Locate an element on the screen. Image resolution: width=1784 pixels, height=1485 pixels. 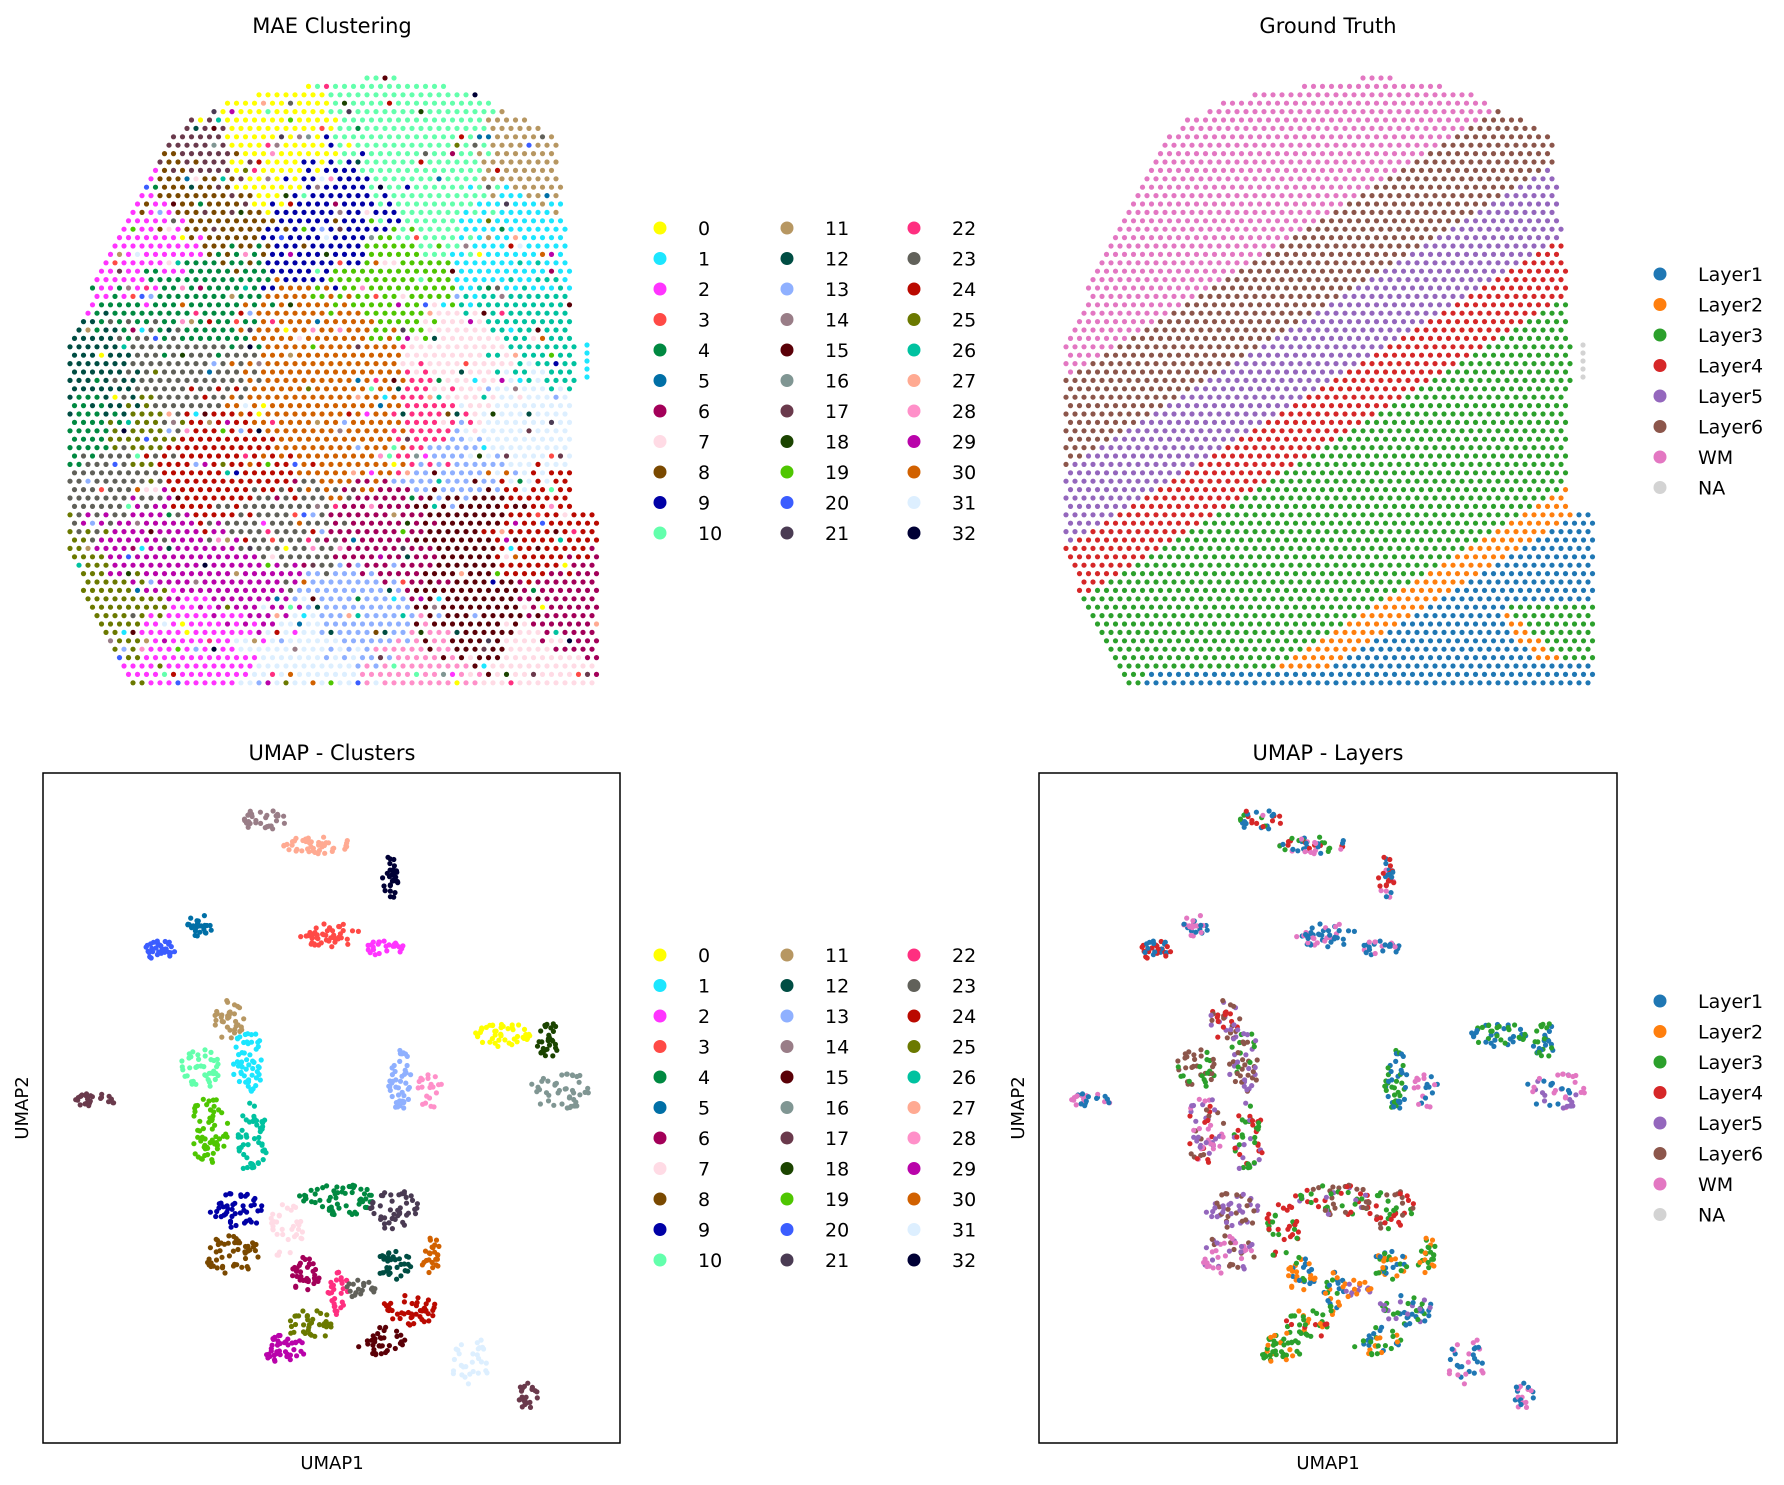
legend-label: 11 is located at coordinates (837, 229).